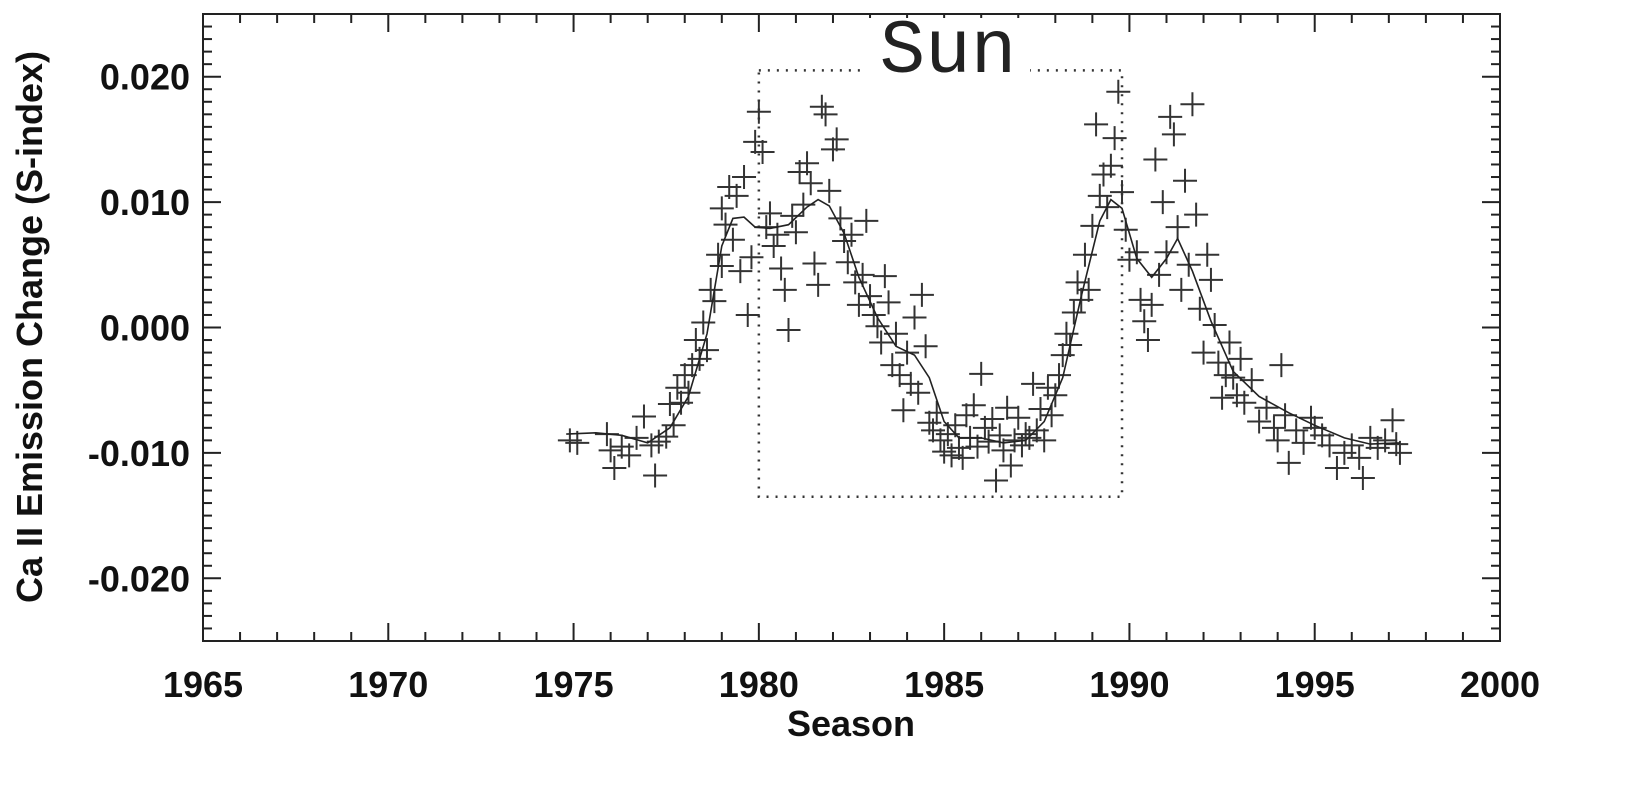 The image size is (1640, 797). What do you see at coordinates (944, 684) in the screenshot?
I see `x-tick-label: 1985` at bounding box center [944, 684].